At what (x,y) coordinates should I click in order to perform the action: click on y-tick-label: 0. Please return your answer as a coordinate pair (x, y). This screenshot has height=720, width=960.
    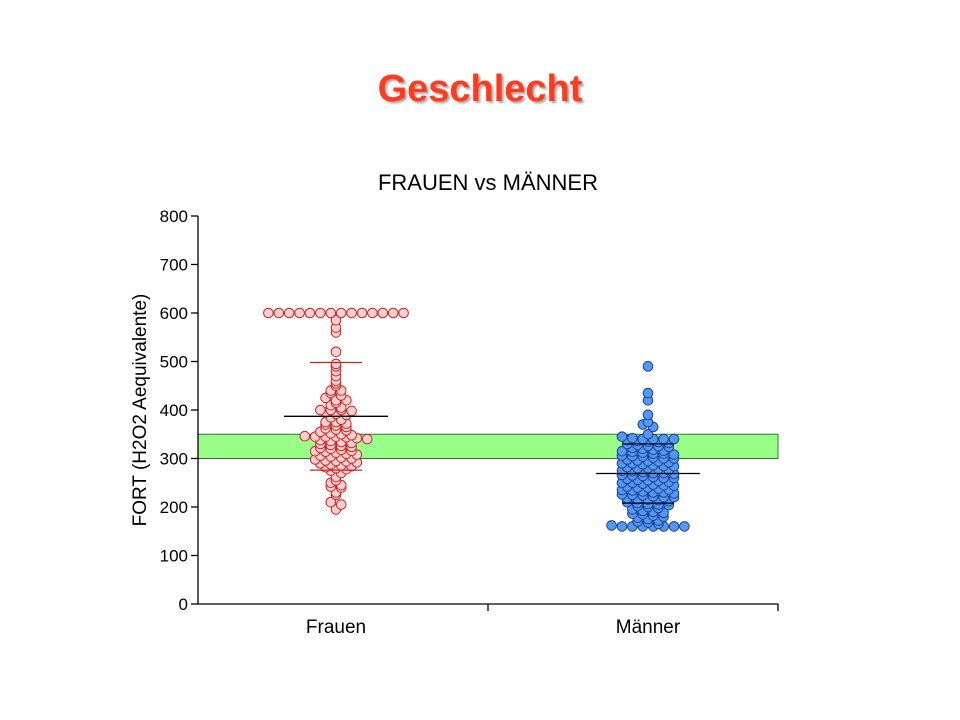
    Looking at the image, I should click on (183, 604).